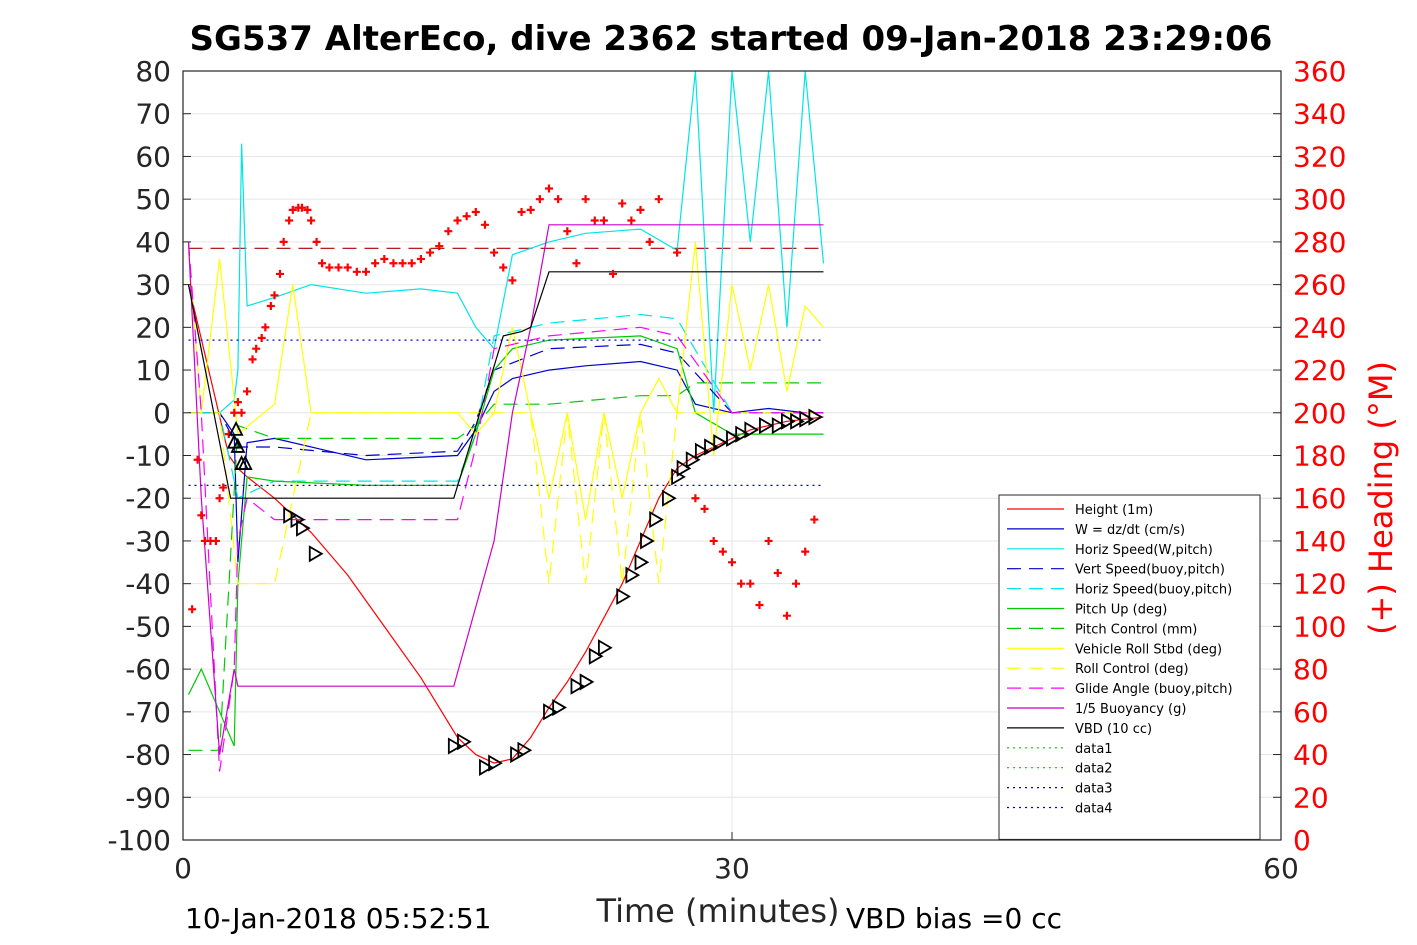 The image size is (1417, 945). Describe the element at coordinates (1319, 498) in the screenshot. I see `right-tick-label: 160` at that location.